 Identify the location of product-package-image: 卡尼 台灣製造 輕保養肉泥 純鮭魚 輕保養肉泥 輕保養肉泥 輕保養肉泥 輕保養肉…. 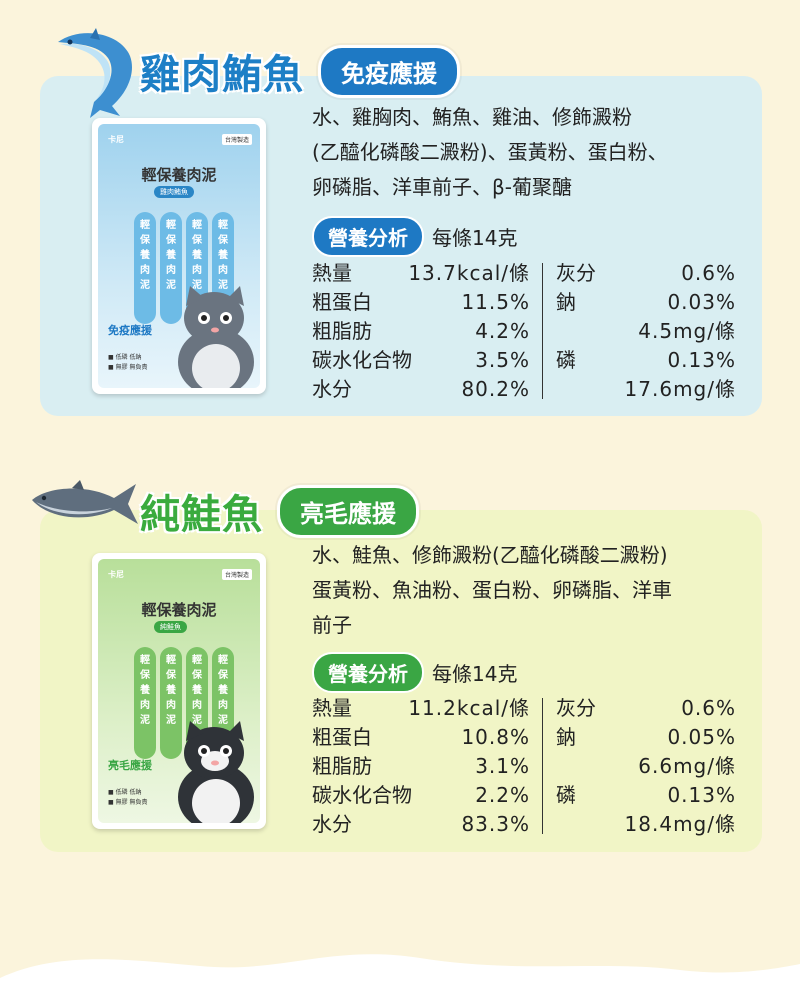
(179, 691).